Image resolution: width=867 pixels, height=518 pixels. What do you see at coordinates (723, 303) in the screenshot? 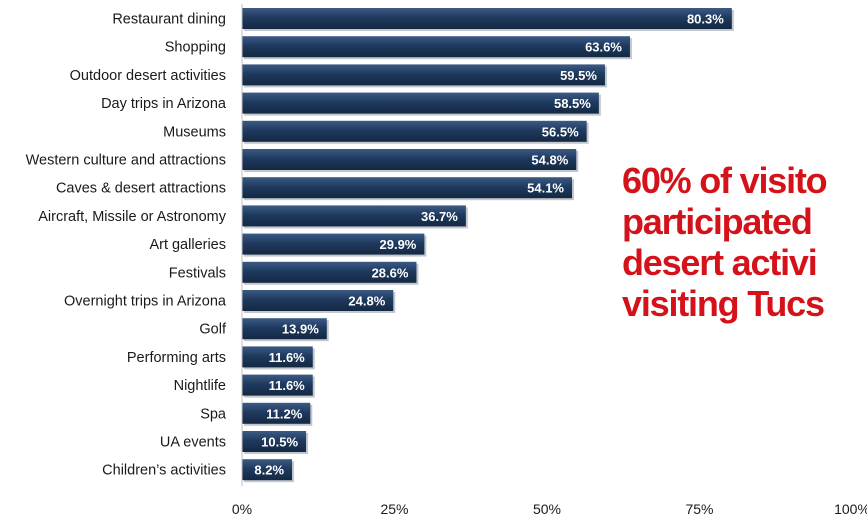
I see `callout-line: visiting Tucs` at bounding box center [723, 303].